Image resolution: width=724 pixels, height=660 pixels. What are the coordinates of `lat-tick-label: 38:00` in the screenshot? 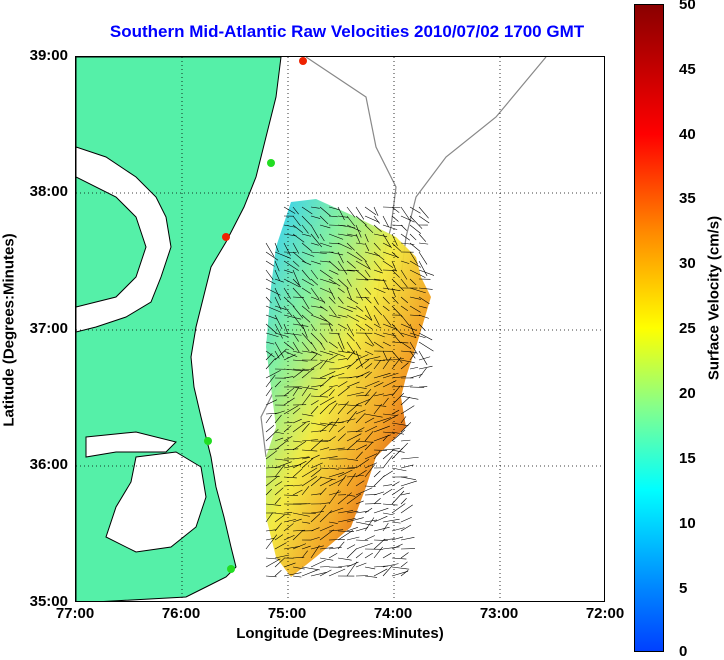 It's located at (38, 191).